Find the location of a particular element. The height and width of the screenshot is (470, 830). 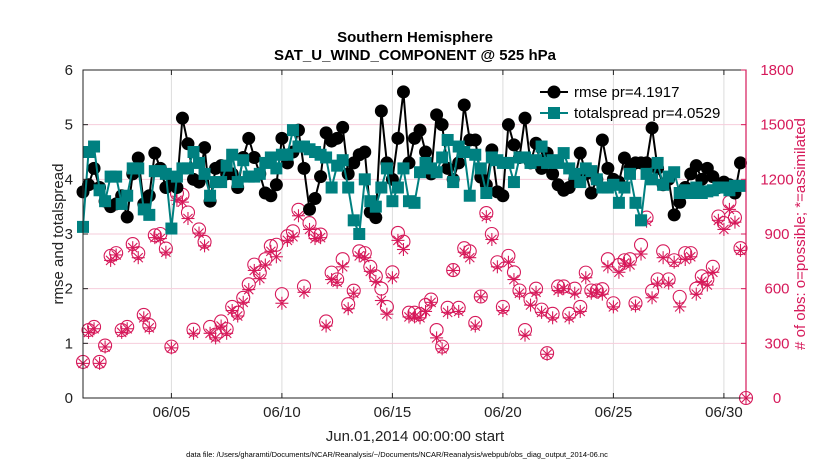

y-tick-label: 0 is located at coordinates (69, 398).